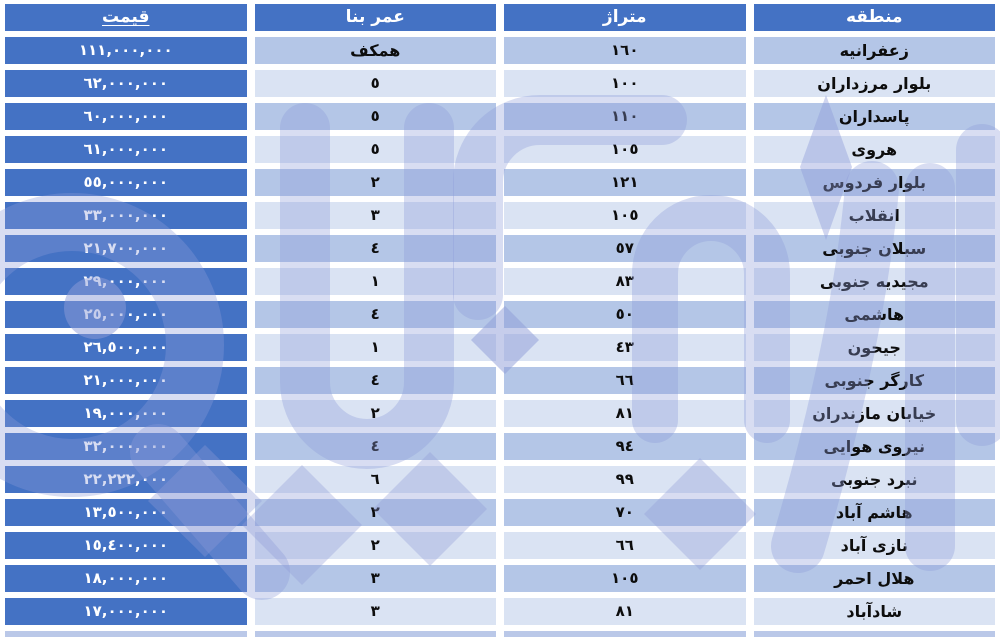  What do you see at coordinates (126, 578) in the screenshot?
I see `cell-price: ١٨,٠٠٠,٠٠٠` at bounding box center [126, 578].